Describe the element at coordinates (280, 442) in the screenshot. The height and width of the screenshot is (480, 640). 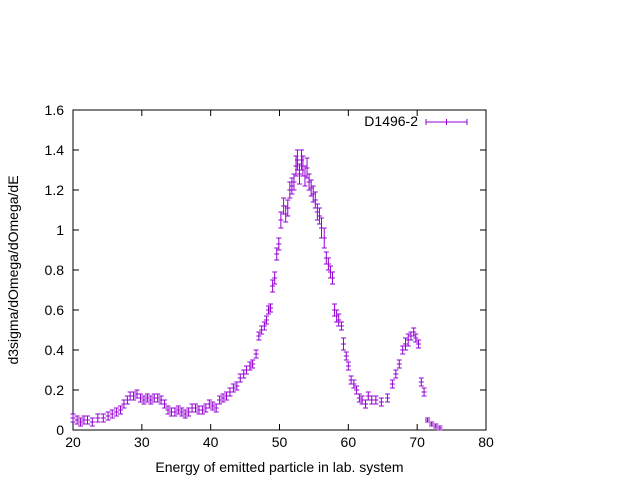
I see `x-tick-label: 50` at that location.